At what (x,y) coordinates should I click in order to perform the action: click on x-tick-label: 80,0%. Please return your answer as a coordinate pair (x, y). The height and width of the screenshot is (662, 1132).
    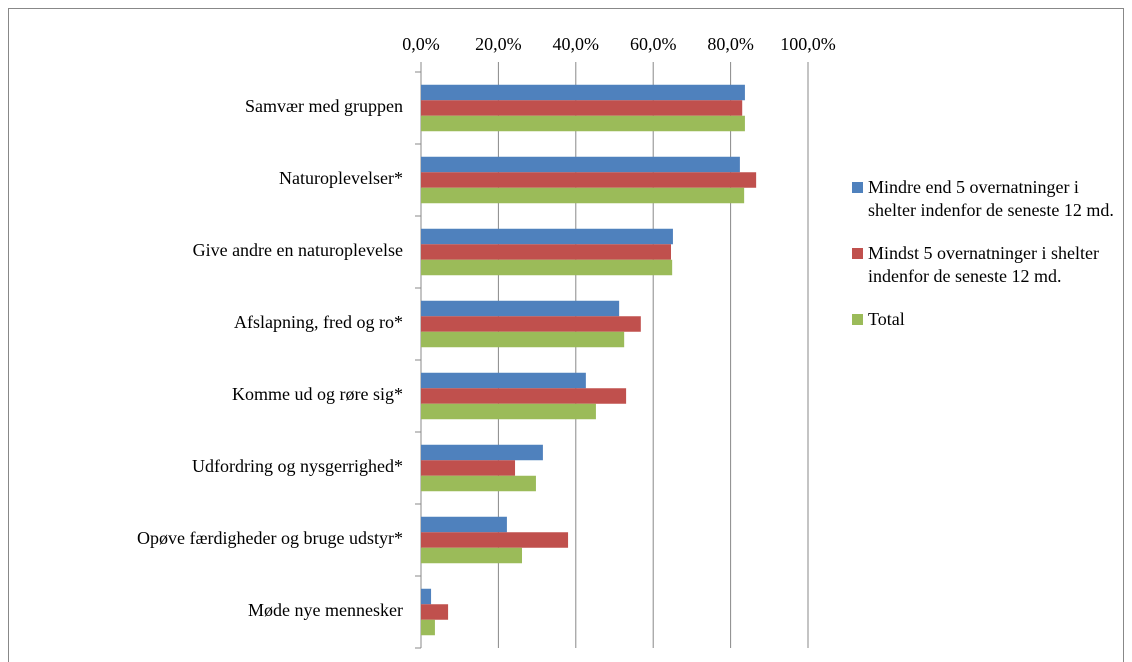
    Looking at the image, I should click on (730, 44).